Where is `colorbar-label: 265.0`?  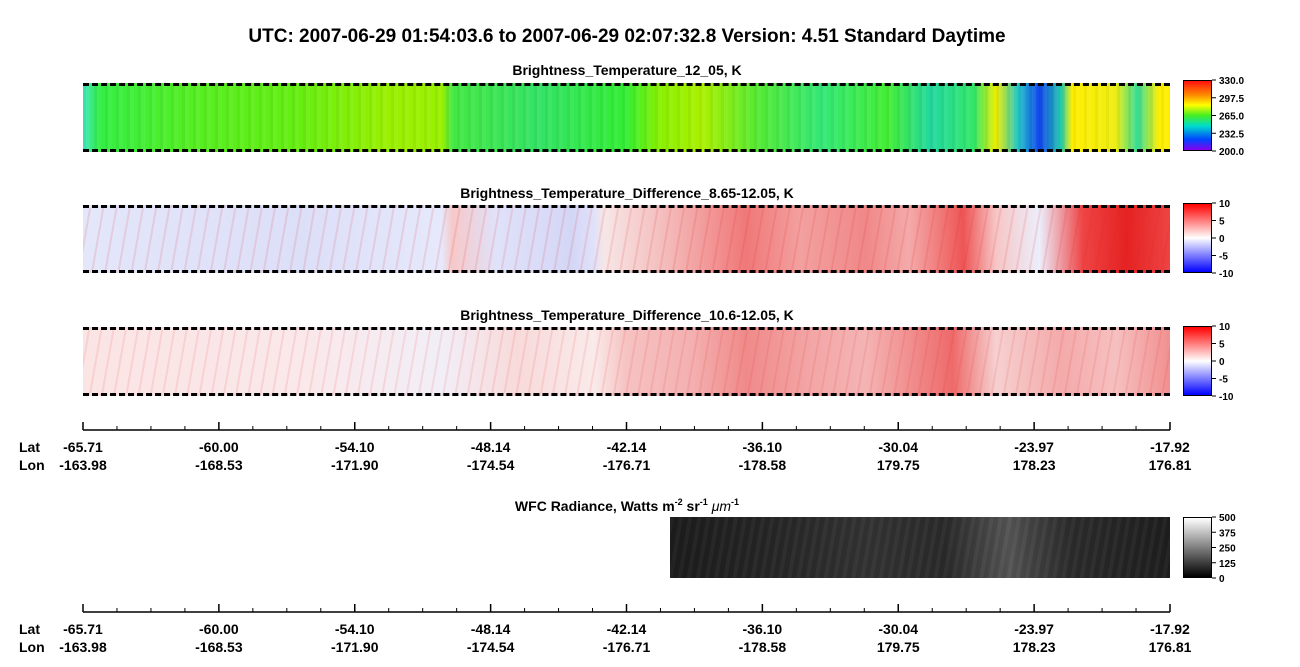
colorbar-label: 265.0 is located at coordinates (1231, 117).